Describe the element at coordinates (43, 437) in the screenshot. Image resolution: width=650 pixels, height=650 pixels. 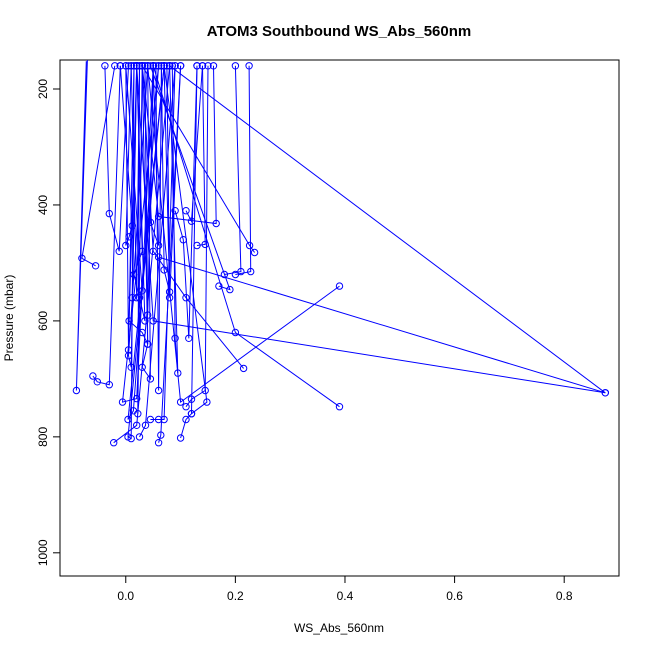
I see `y-tick-label: 800` at that location.